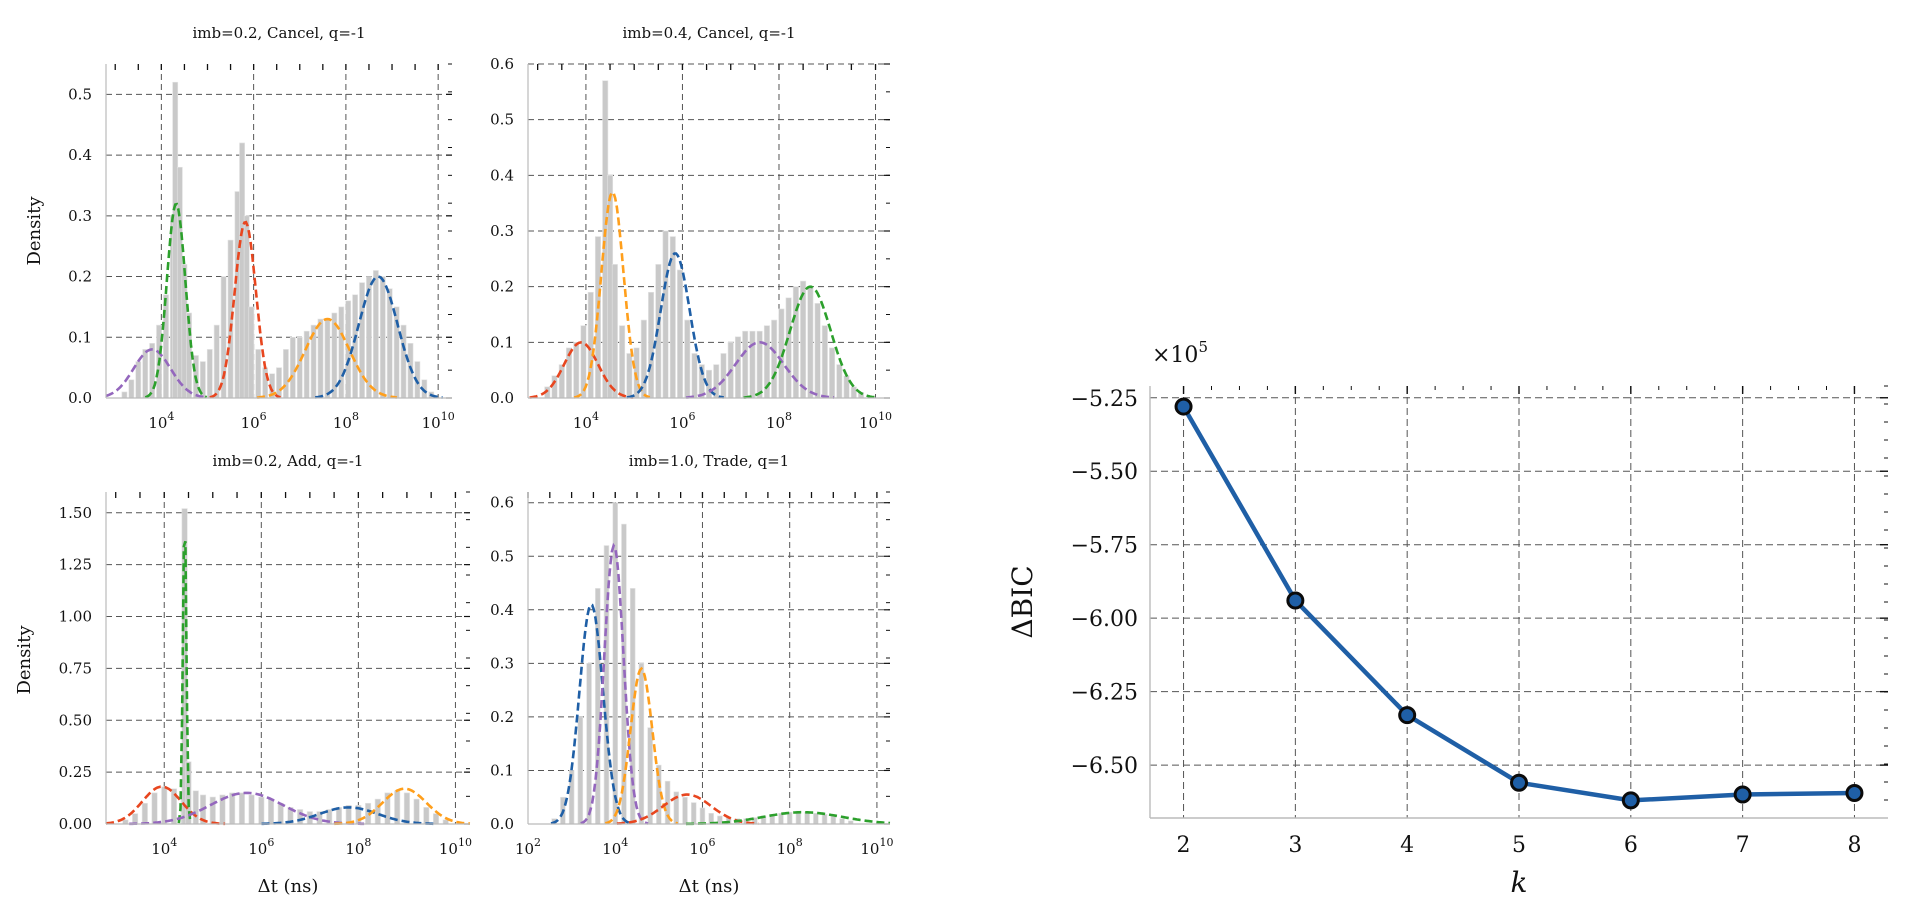 This screenshot has height=901, width=1918. What do you see at coordinates (1104, 546) in the screenshot?
I see `y-tick-label: −5.75` at bounding box center [1104, 546].